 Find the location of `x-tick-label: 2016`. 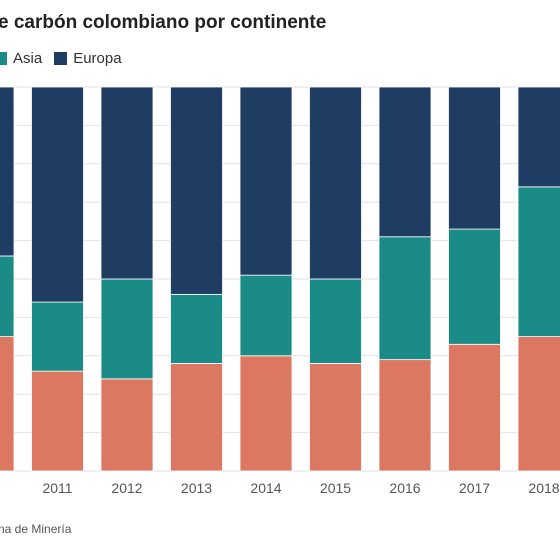

x-tick-label: 2016 is located at coordinates (404, 488).